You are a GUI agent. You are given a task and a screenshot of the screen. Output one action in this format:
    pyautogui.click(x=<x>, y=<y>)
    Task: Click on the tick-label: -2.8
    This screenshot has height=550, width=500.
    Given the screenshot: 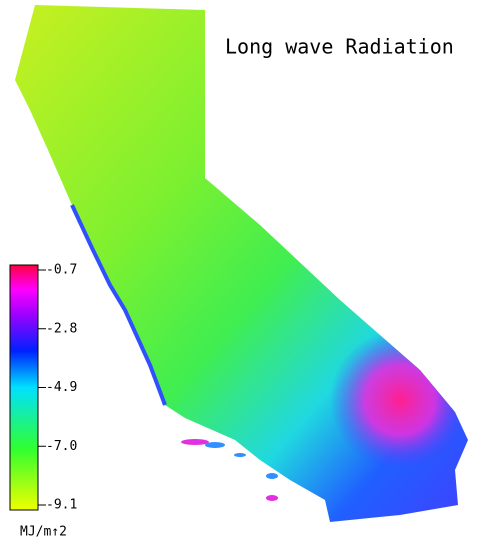 What is the action you would take?
    pyautogui.click(x=61, y=328)
    